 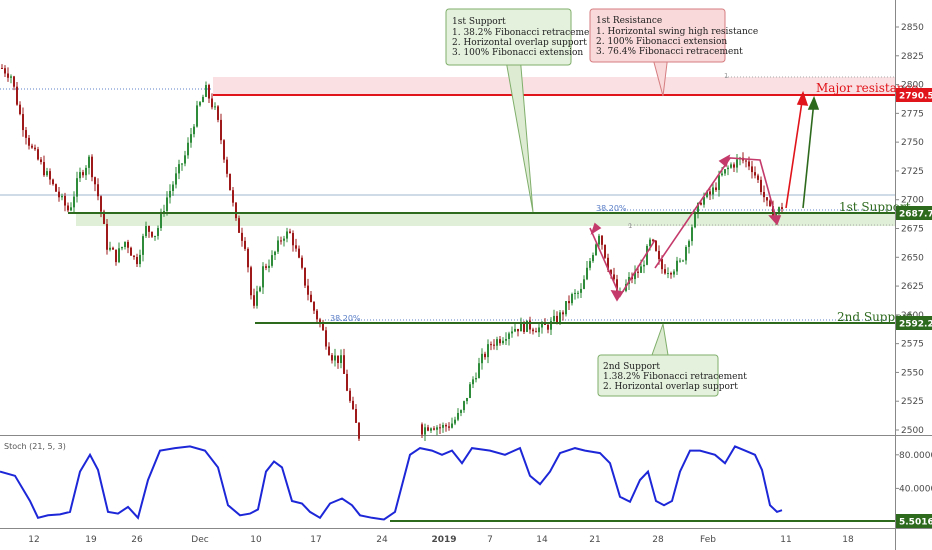 What do you see at coordinates (915, 97) in the screenshot?
I see `major-resistance-price-text: 2790.51` at bounding box center [915, 97].